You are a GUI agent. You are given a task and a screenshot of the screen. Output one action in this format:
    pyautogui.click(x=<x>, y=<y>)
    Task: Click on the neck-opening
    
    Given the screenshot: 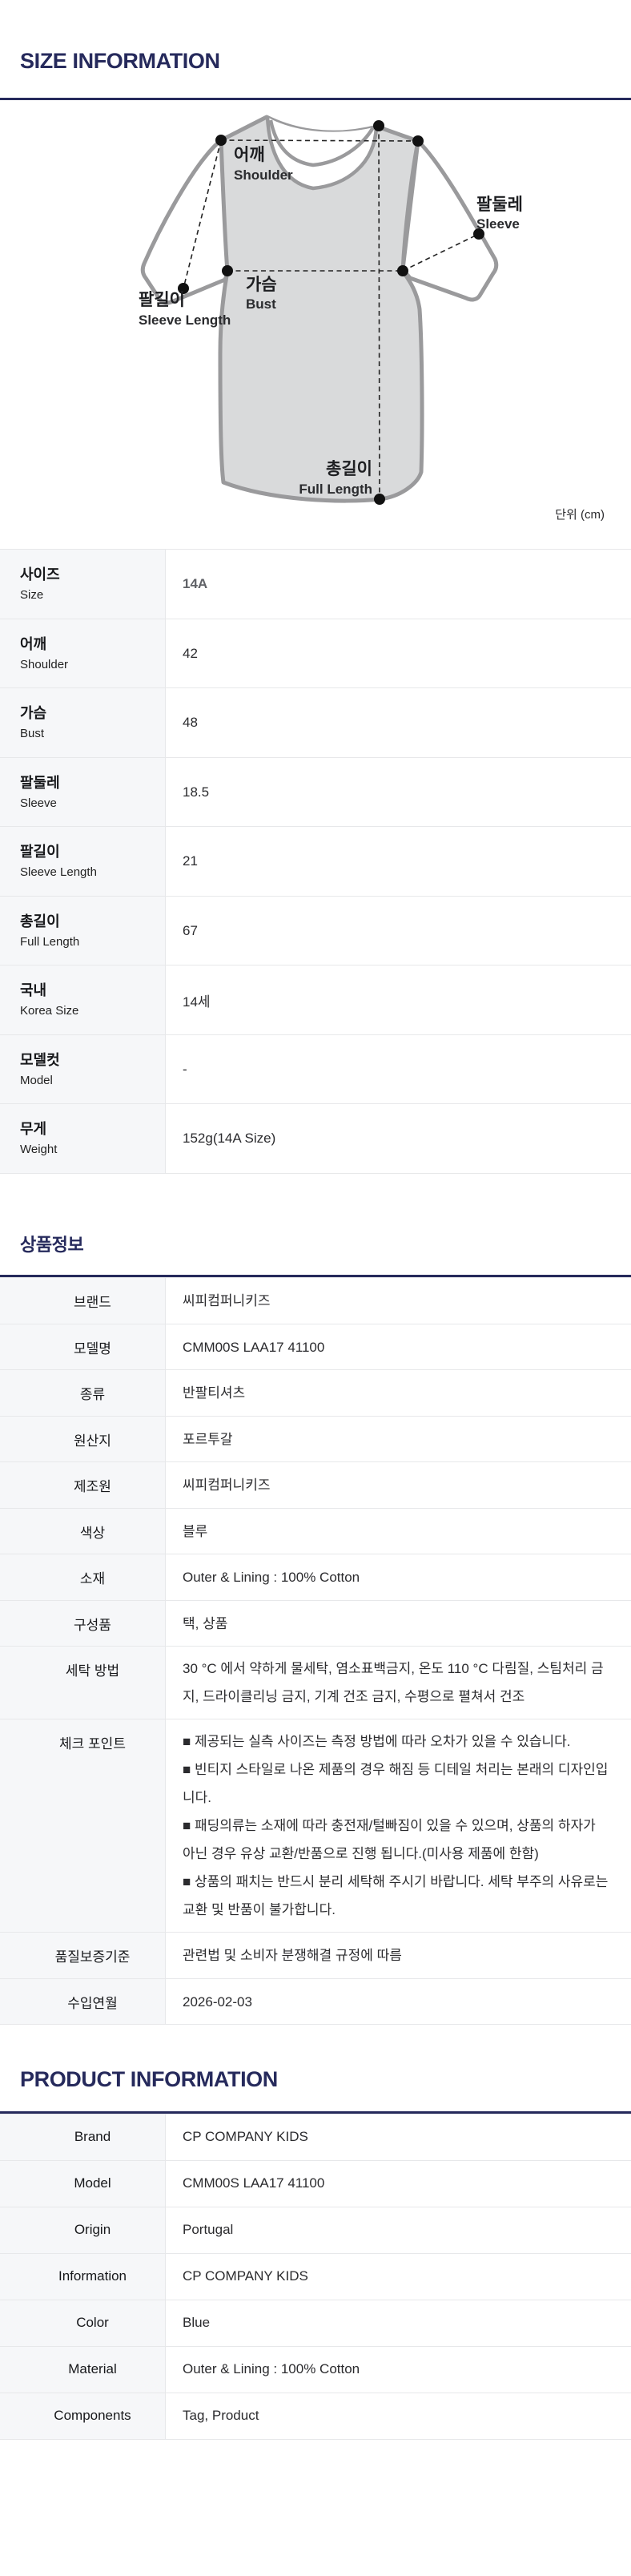 What is the action you would take?
    pyautogui.click(x=321, y=153)
    